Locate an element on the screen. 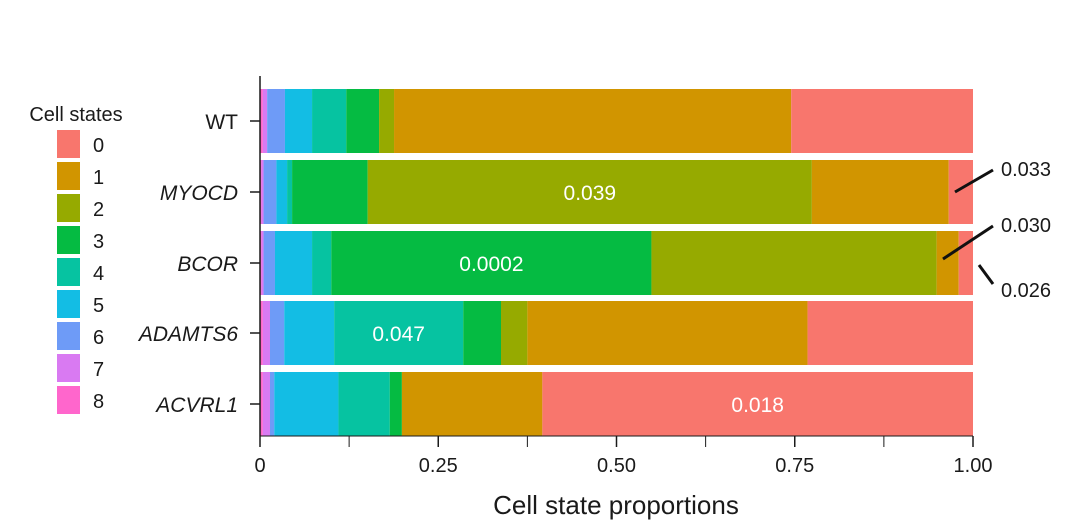  legend-label-8: 8 is located at coordinates (98, 402).